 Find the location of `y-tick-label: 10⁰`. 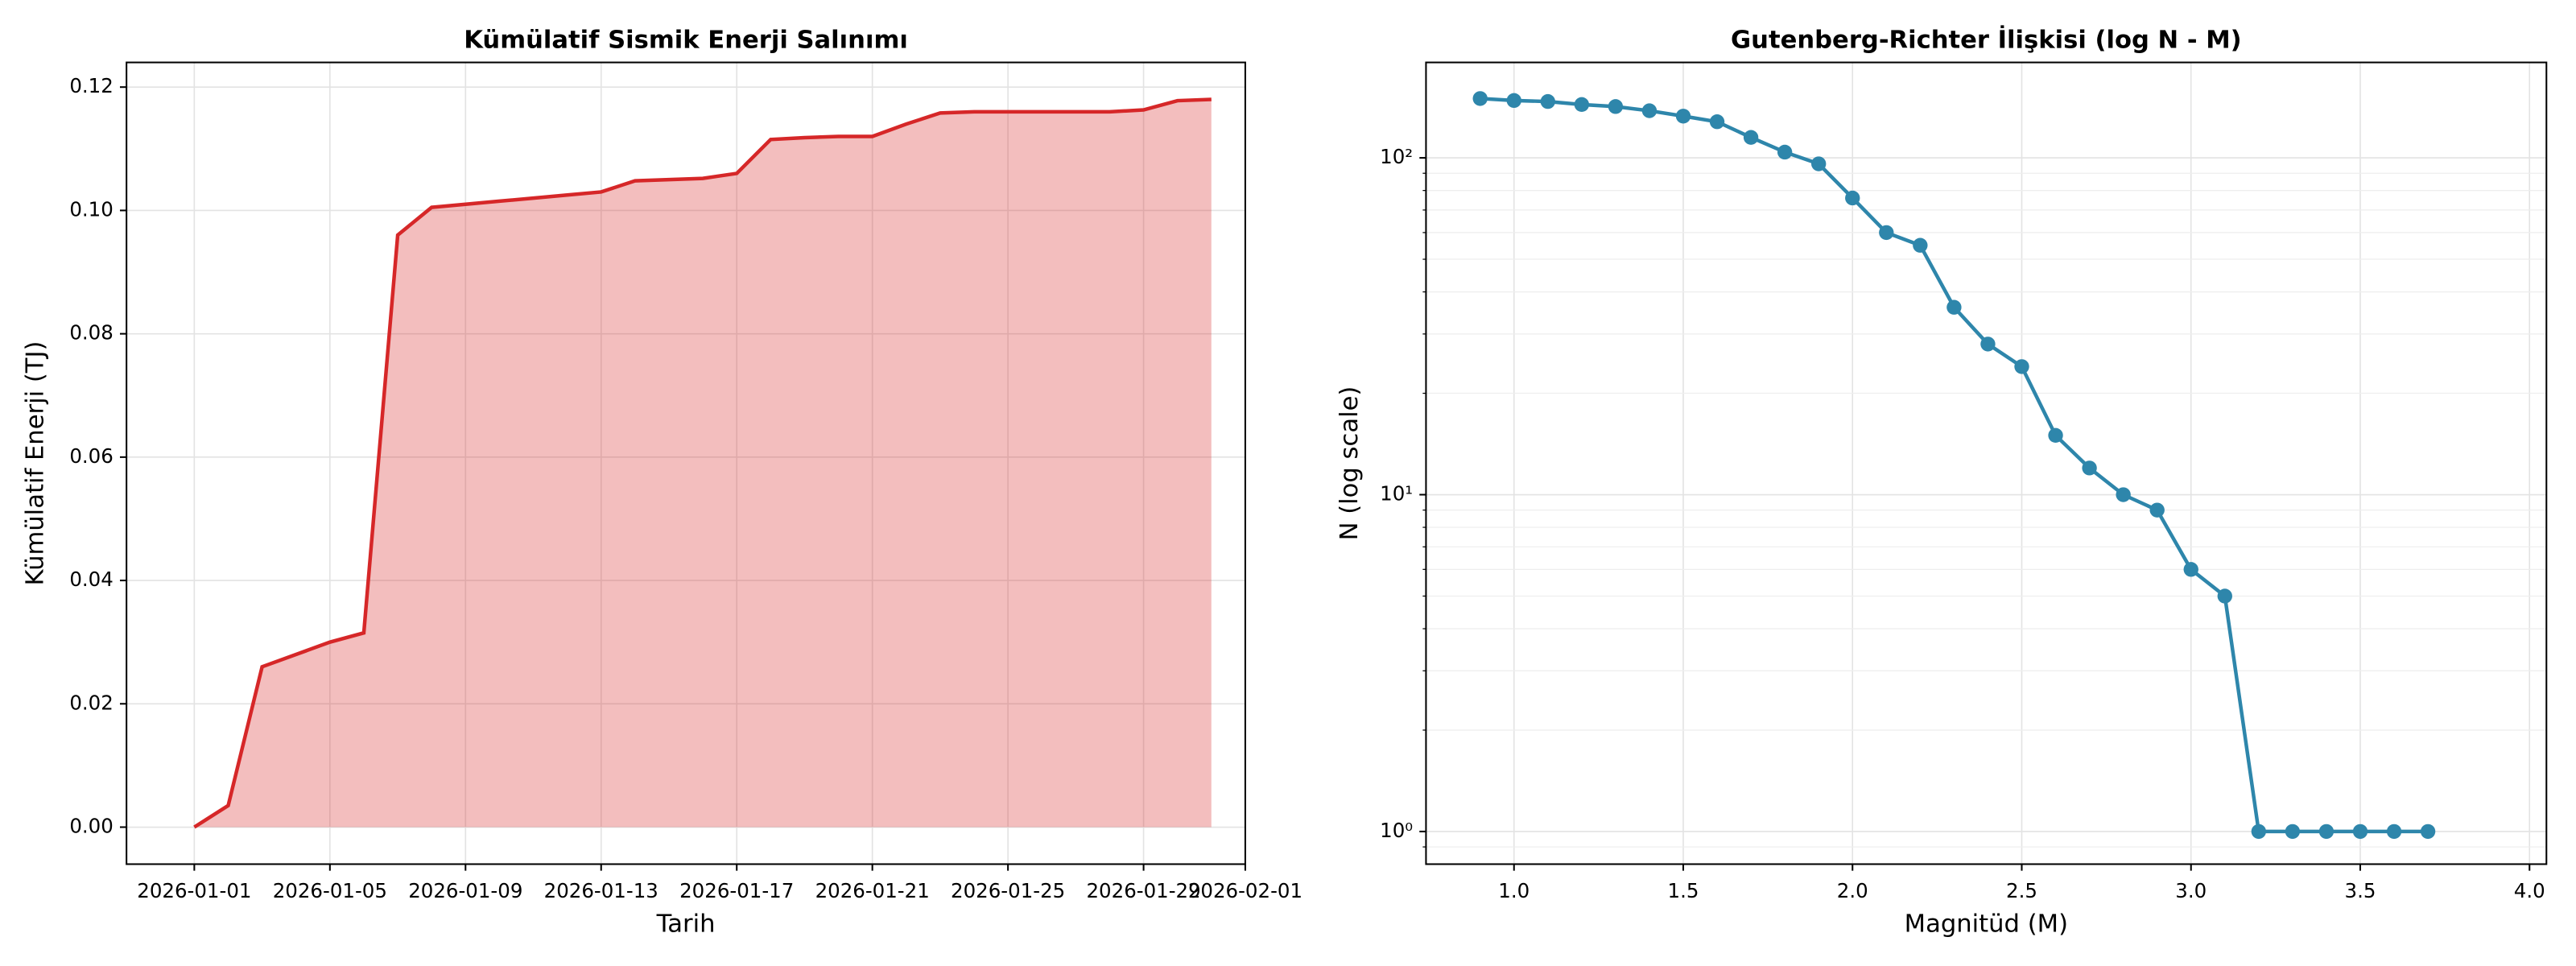

y-tick-label: 10⁰ is located at coordinates (1396, 830).